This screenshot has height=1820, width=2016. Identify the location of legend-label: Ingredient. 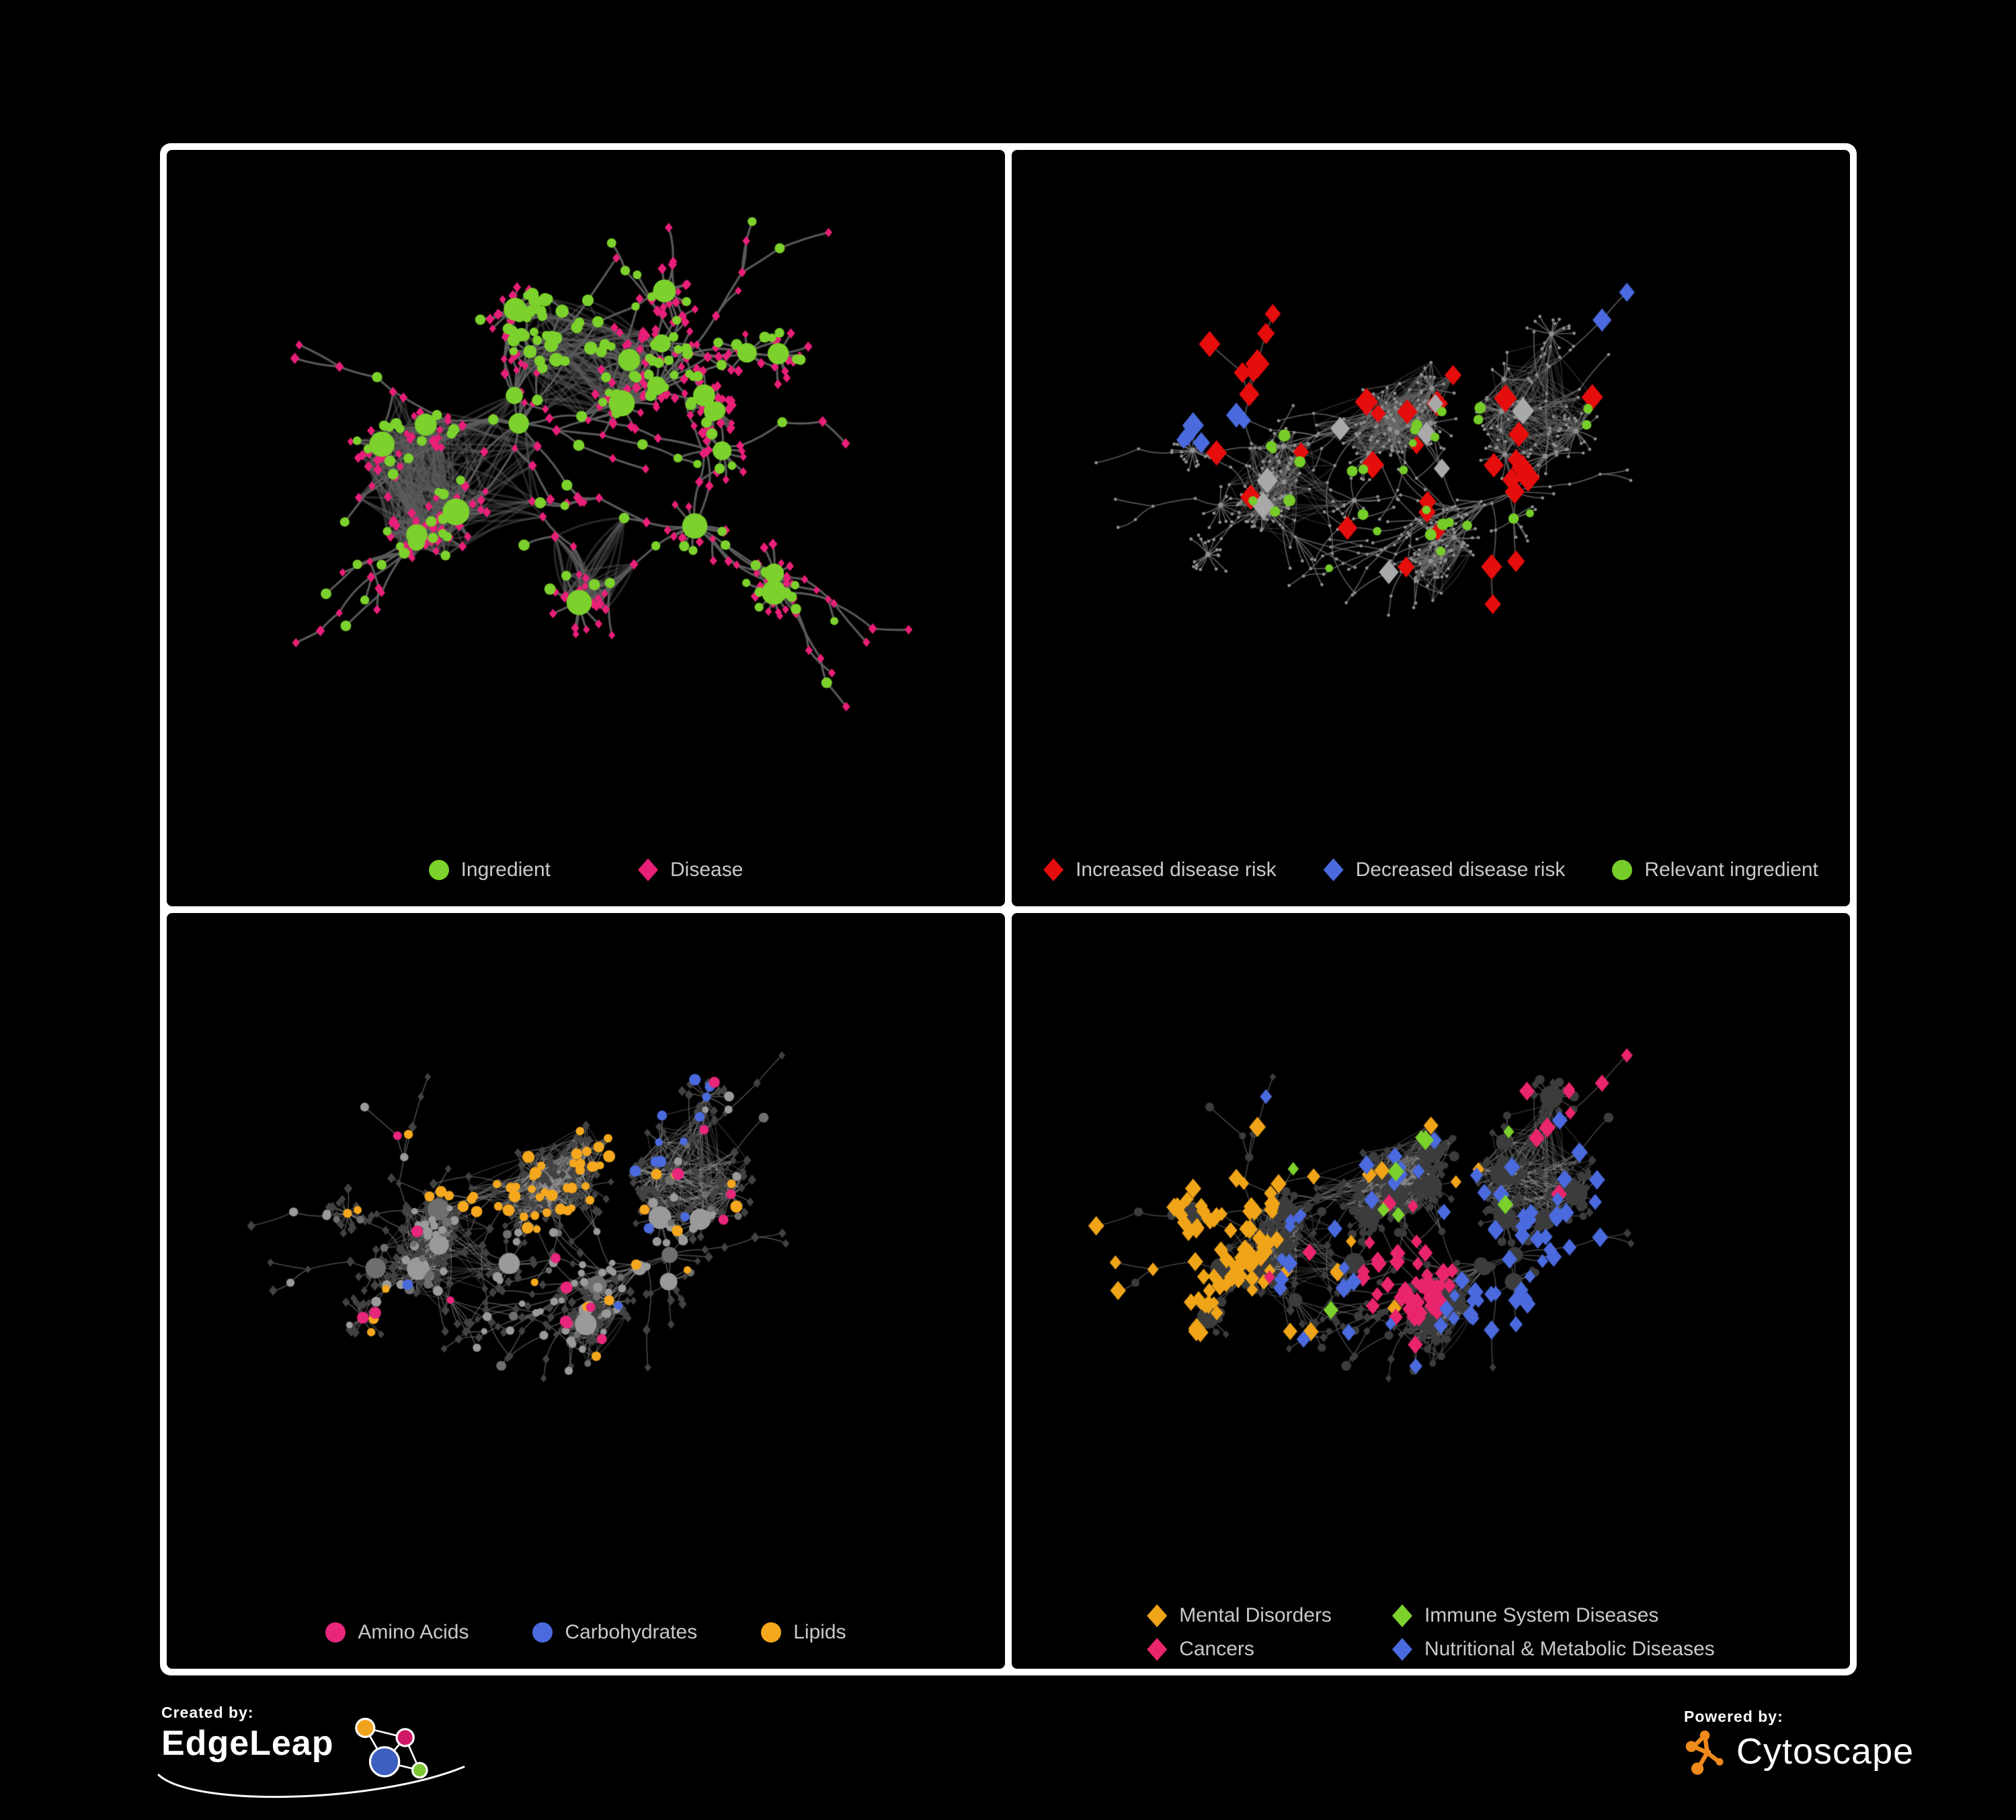
(505, 869).